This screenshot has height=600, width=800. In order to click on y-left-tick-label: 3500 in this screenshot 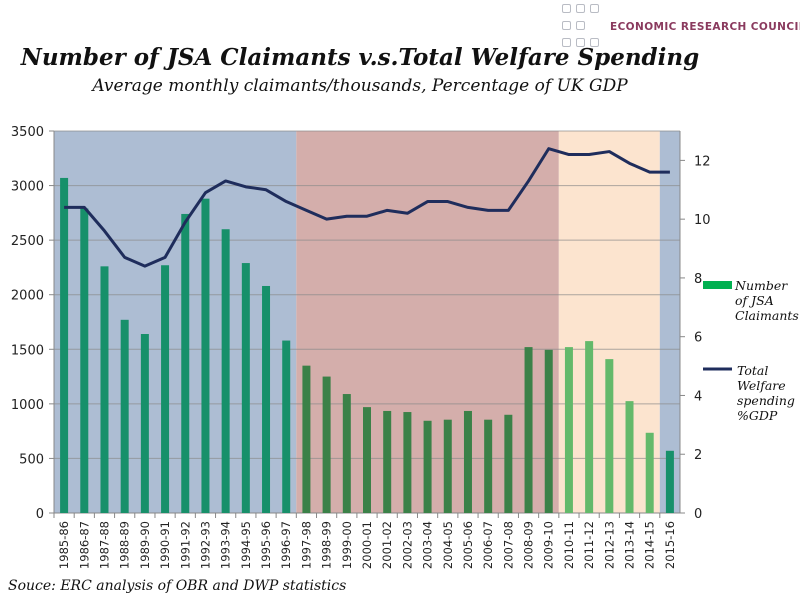, I will do `click(27, 132)`.